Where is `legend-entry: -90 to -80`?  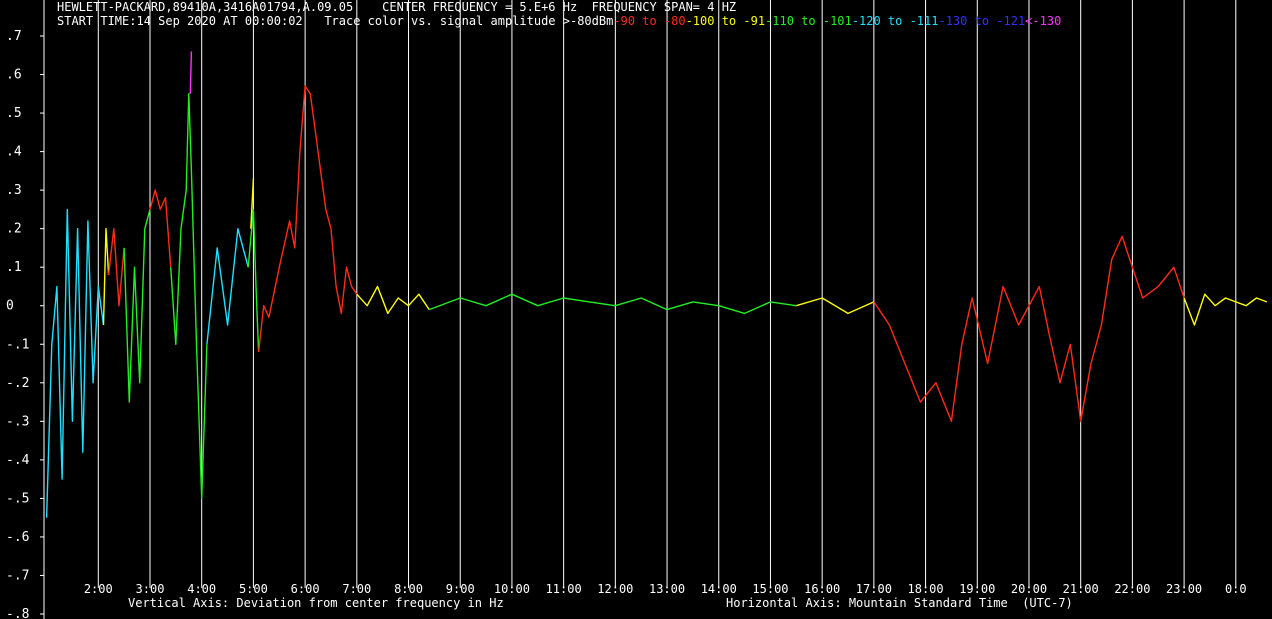
legend-entry: -90 to -80 is located at coordinates (649, 21).